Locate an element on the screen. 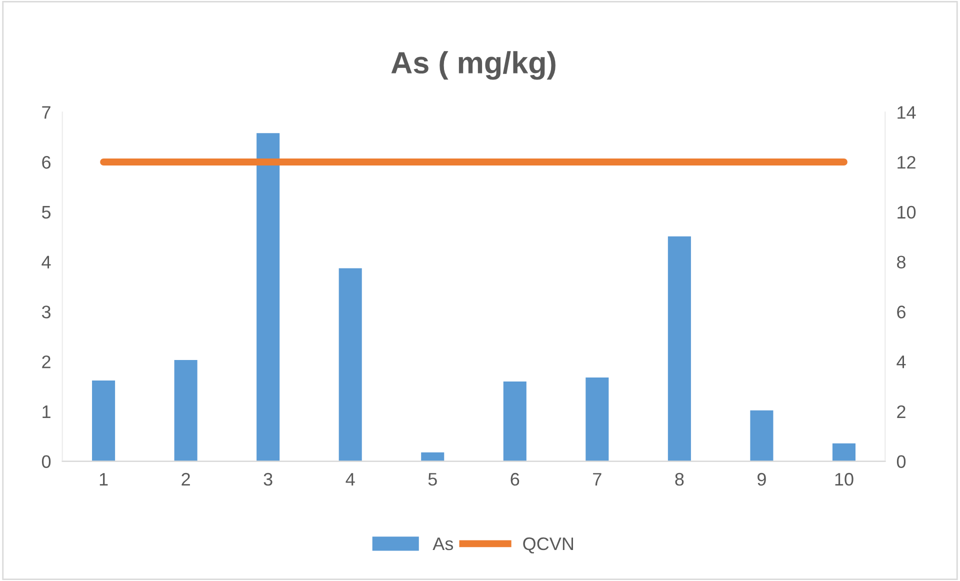  y-tick-label: 2 is located at coordinates (46, 361).